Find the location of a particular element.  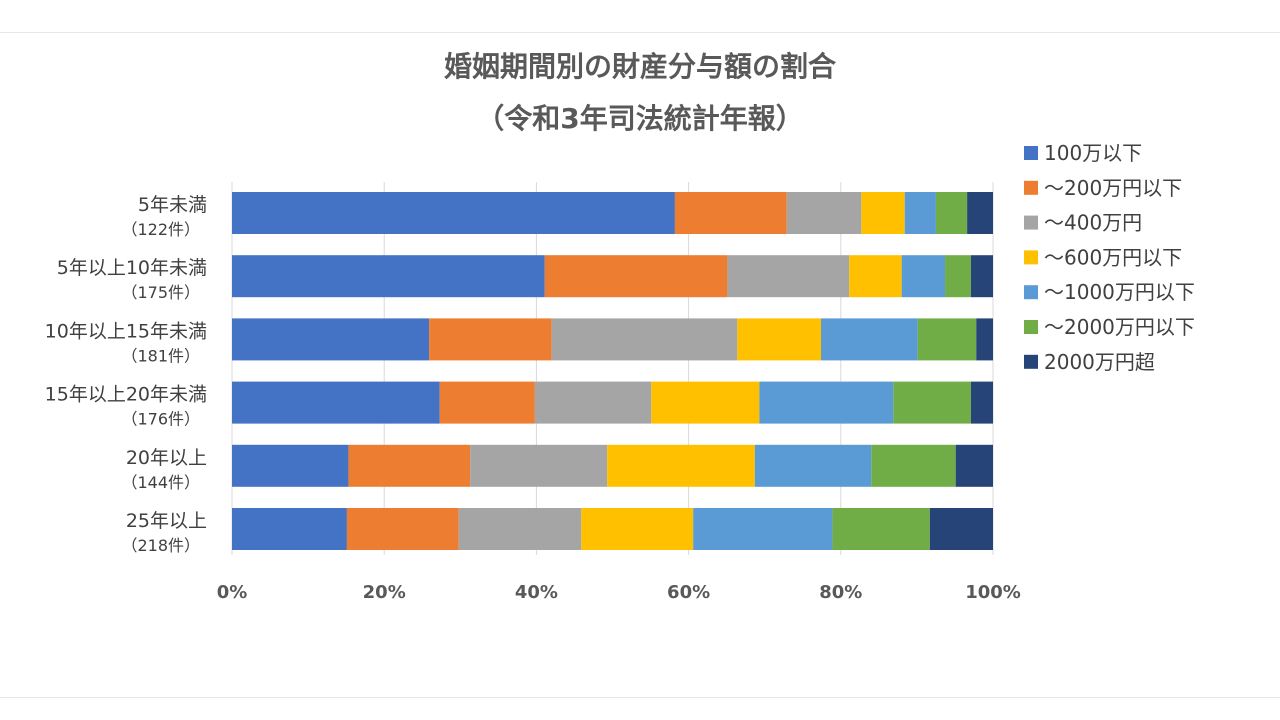

category-label: 5年未満 is located at coordinates (172, 205).